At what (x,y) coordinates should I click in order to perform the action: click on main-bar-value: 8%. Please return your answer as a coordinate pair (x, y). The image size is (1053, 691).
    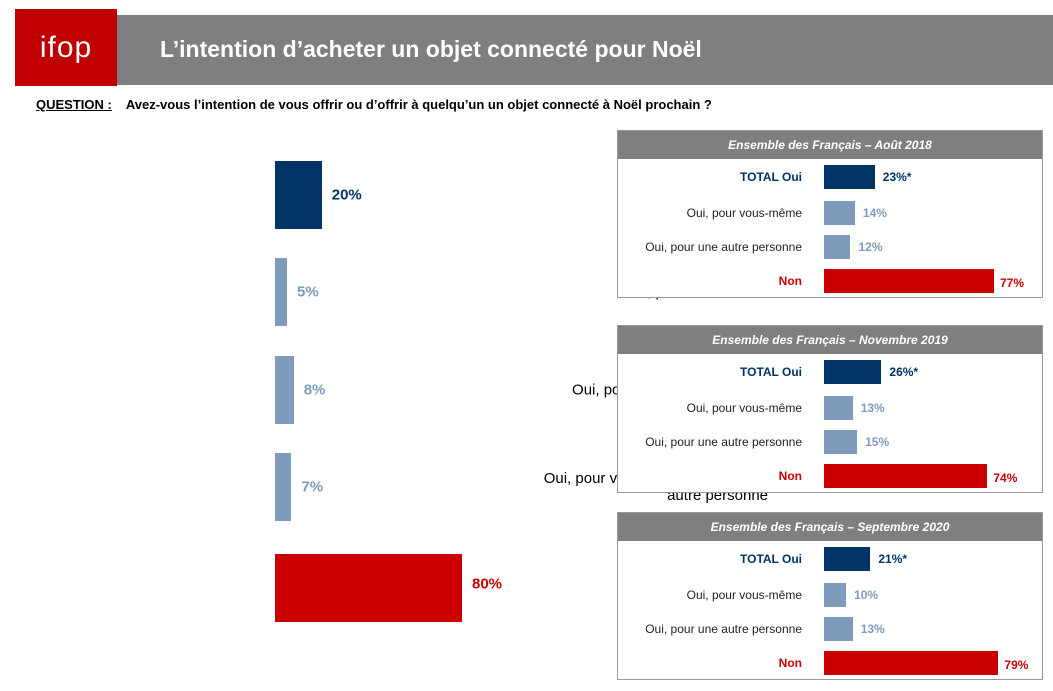
    Looking at the image, I should click on (314, 390).